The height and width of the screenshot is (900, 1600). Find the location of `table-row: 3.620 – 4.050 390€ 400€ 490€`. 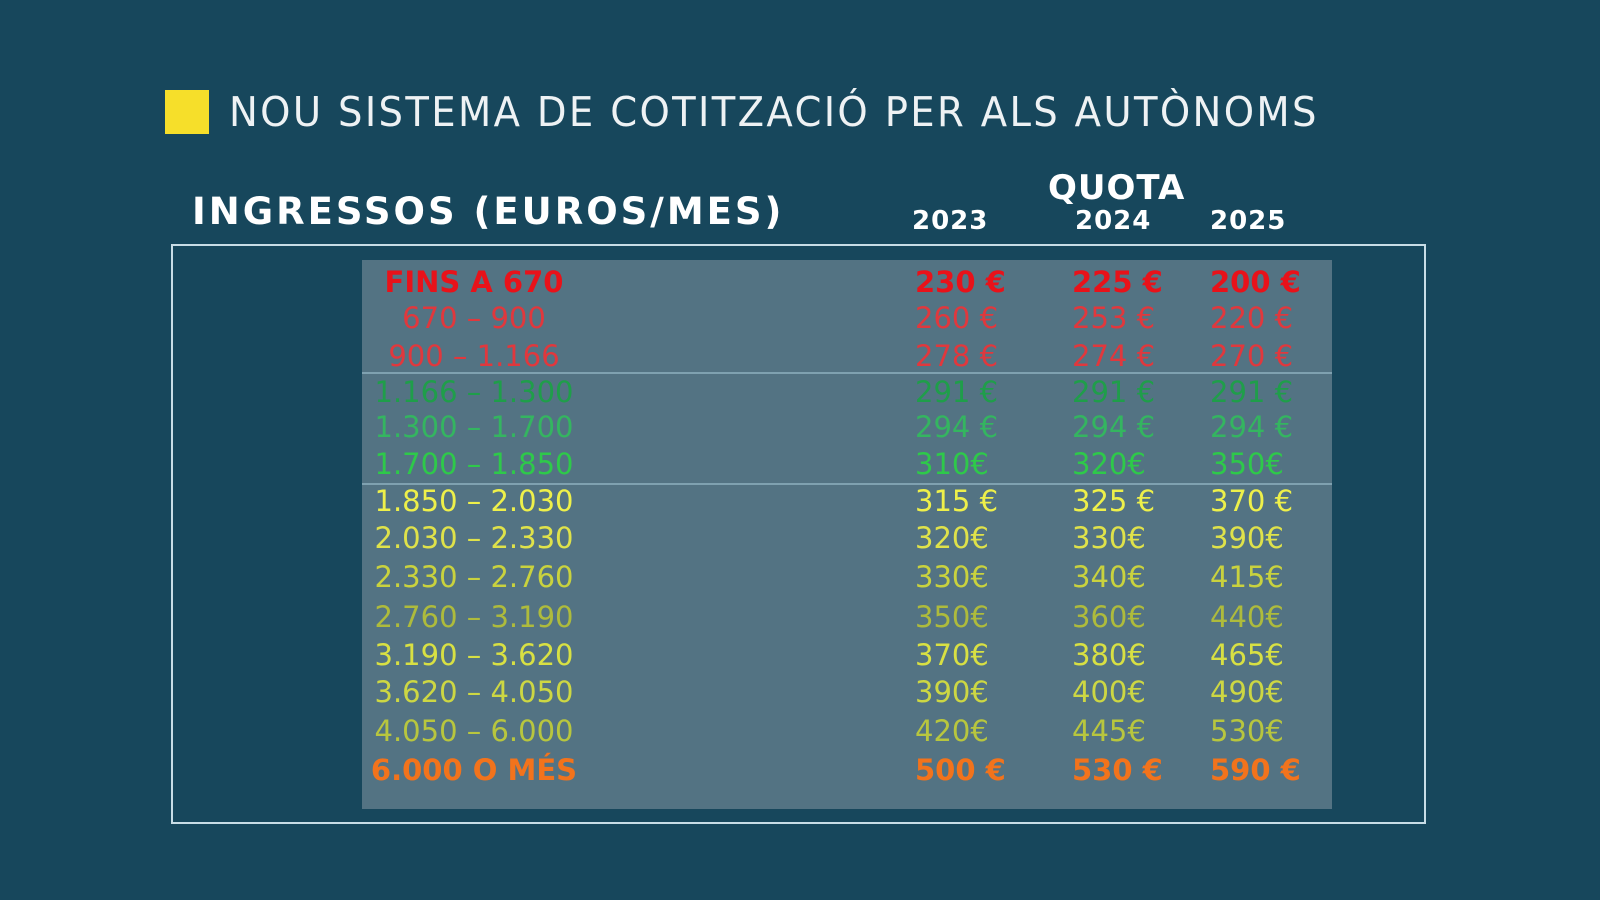

table-row: 3.620 – 4.050 390€ 400€ 490€ is located at coordinates (847, 692).